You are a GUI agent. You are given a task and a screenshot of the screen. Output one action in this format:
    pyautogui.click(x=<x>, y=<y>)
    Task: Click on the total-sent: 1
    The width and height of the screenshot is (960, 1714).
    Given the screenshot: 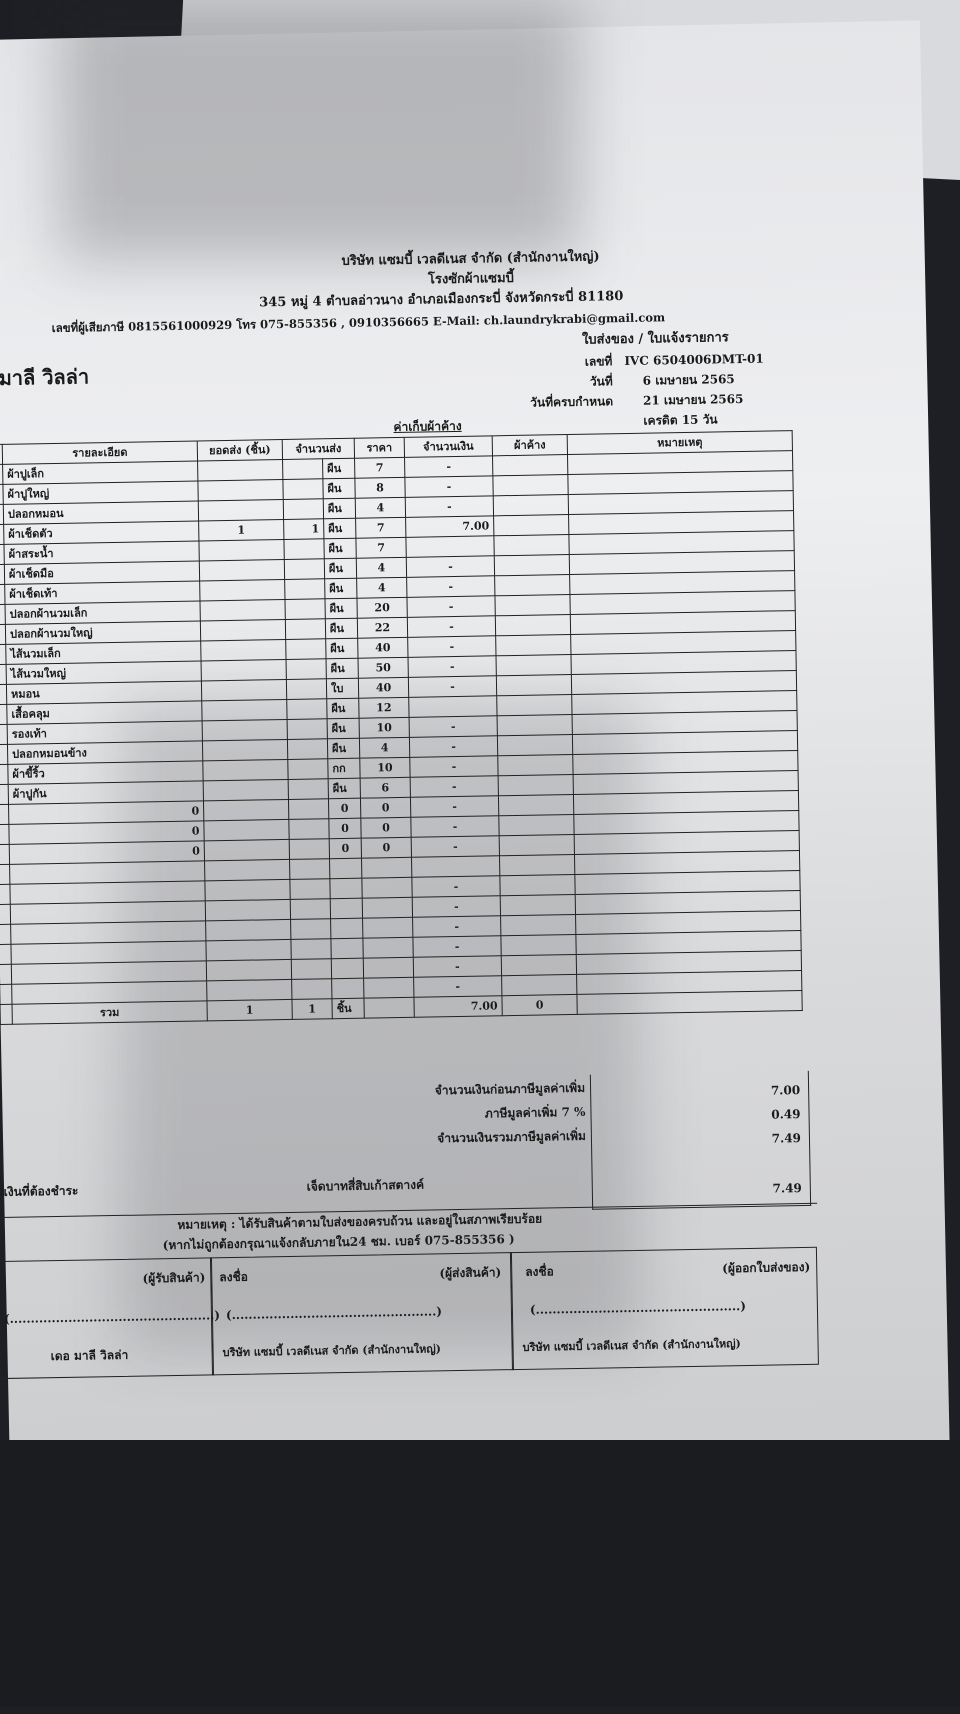 What is the action you would take?
    pyautogui.click(x=249, y=1010)
    